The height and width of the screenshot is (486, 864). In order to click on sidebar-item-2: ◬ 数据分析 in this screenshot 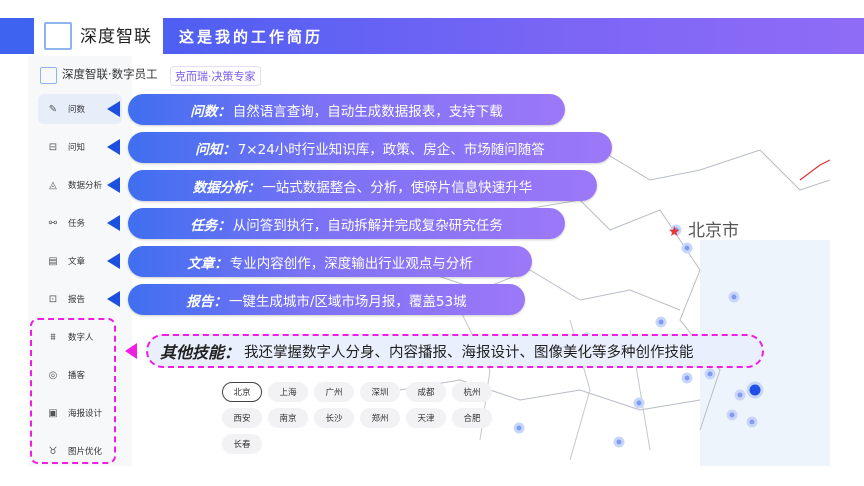, I will do `click(80, 185)`.